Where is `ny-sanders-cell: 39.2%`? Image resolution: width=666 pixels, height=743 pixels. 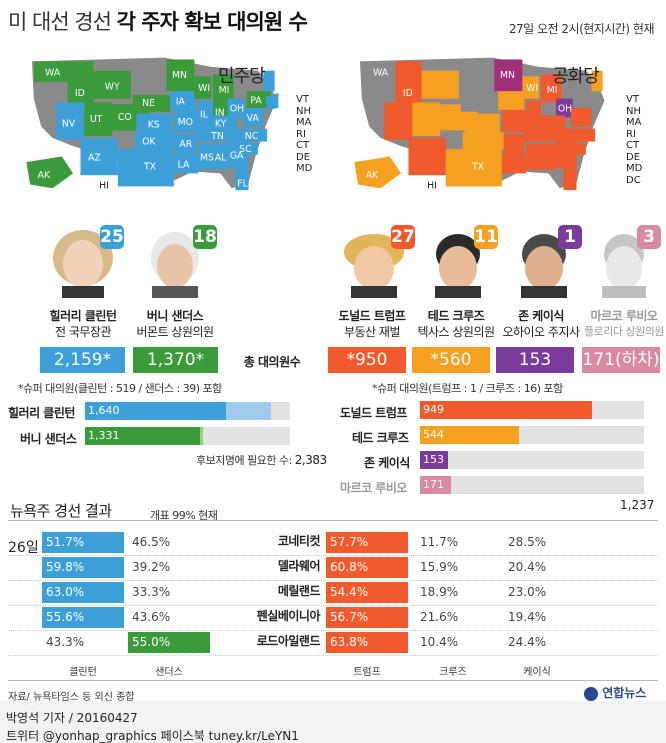
ny-sanders-cell: 39.2% is located at coordinates (151, 567).